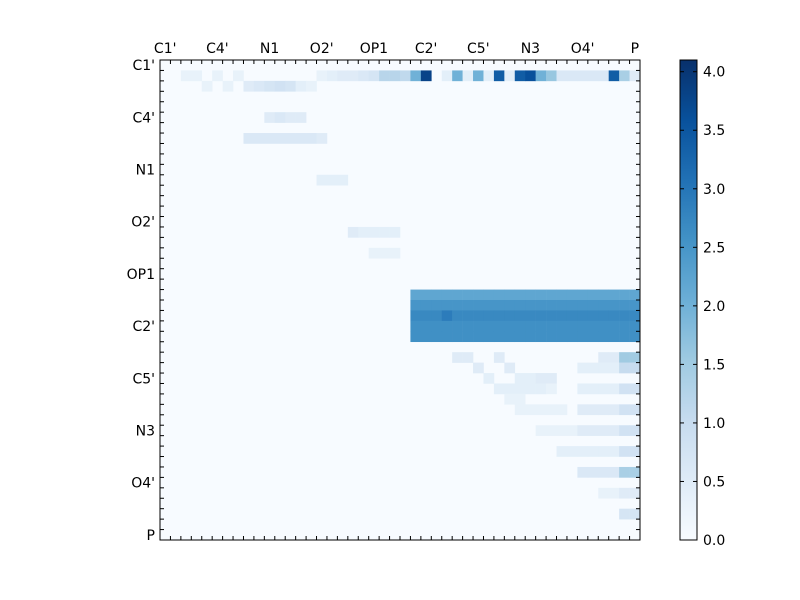  Describe the element at coordinates (141, 301) in the screenshot. I see `y-axis-tick-labels: C1' C4' N1 O2' OP1 C2' C5' N3 O4' P` at that location.